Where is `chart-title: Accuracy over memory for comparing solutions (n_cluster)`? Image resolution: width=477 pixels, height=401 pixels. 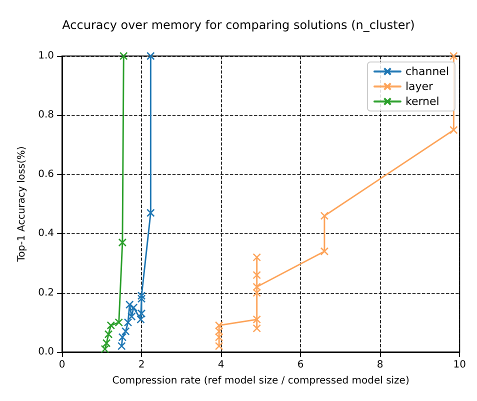 chart-title: Accuracy over memory for comparing solutions (n_cluster) is located at coordinates (238, 25).